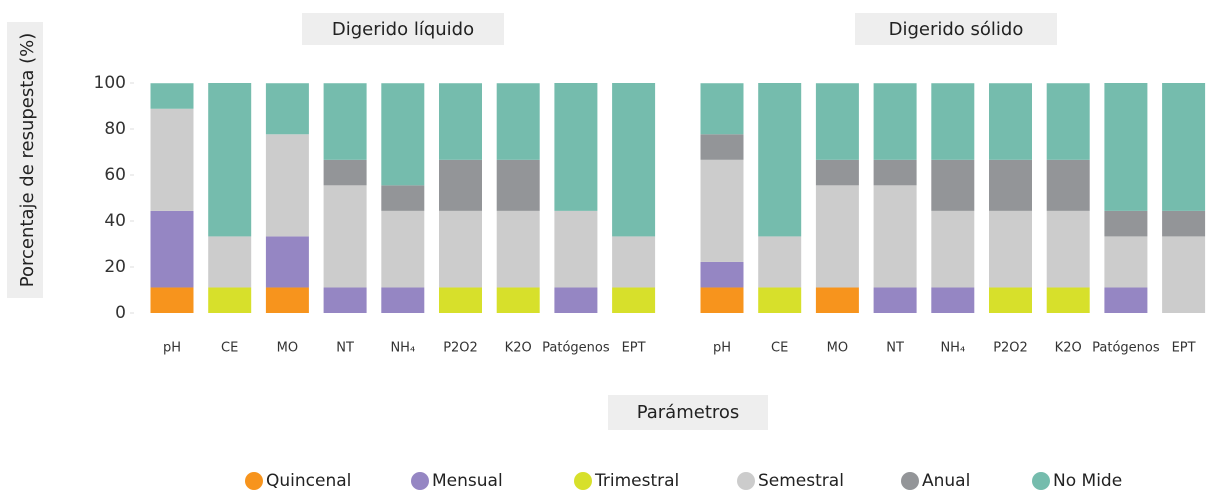 Image resolution: width=1213 pixels, height=497 pixels. Describe the element at coordinates (172, 348) in the screenshot. I see `x-tick-label: pH` at that location.